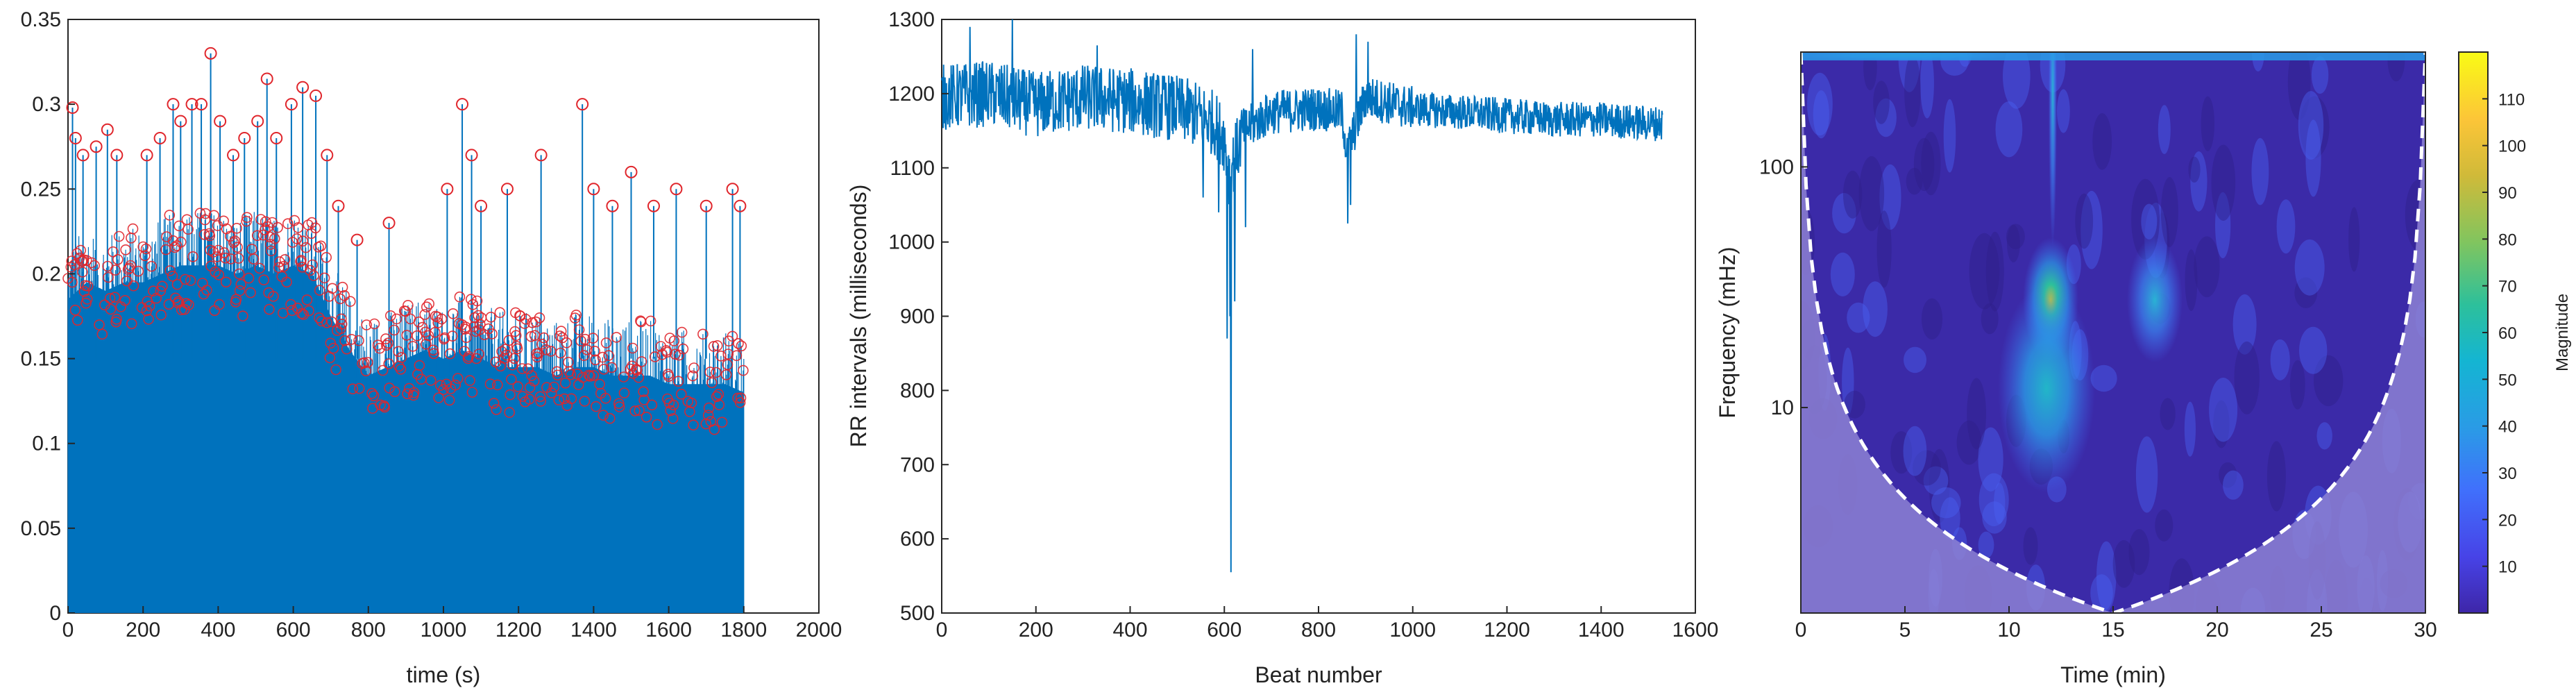  Describe the element at coordinates (1412, 630) in the screenshot. I see `x-tick-label: 1000` at that location.